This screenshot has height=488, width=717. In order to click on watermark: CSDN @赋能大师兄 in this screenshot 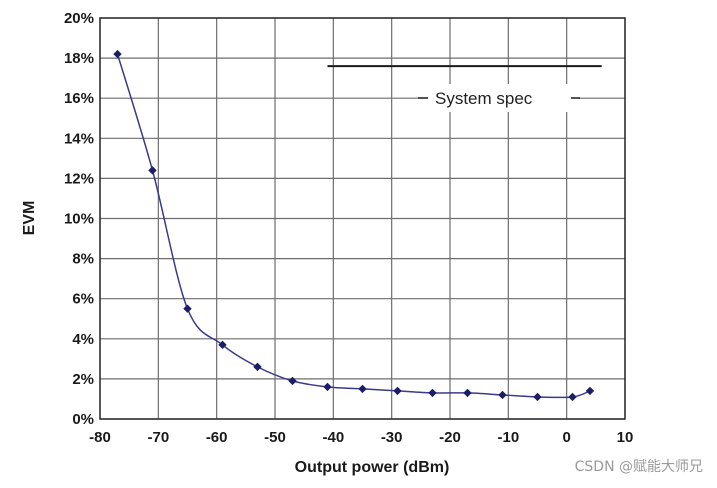, I will do `click(638, 467)`.